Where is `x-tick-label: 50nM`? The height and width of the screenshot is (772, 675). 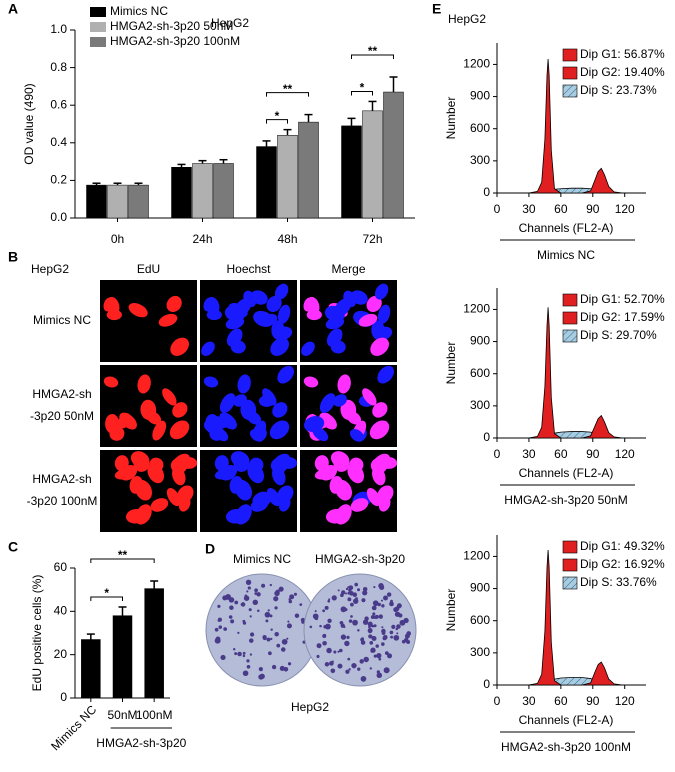 x-tick-label: 50nM is located at coordinates (122, 715).